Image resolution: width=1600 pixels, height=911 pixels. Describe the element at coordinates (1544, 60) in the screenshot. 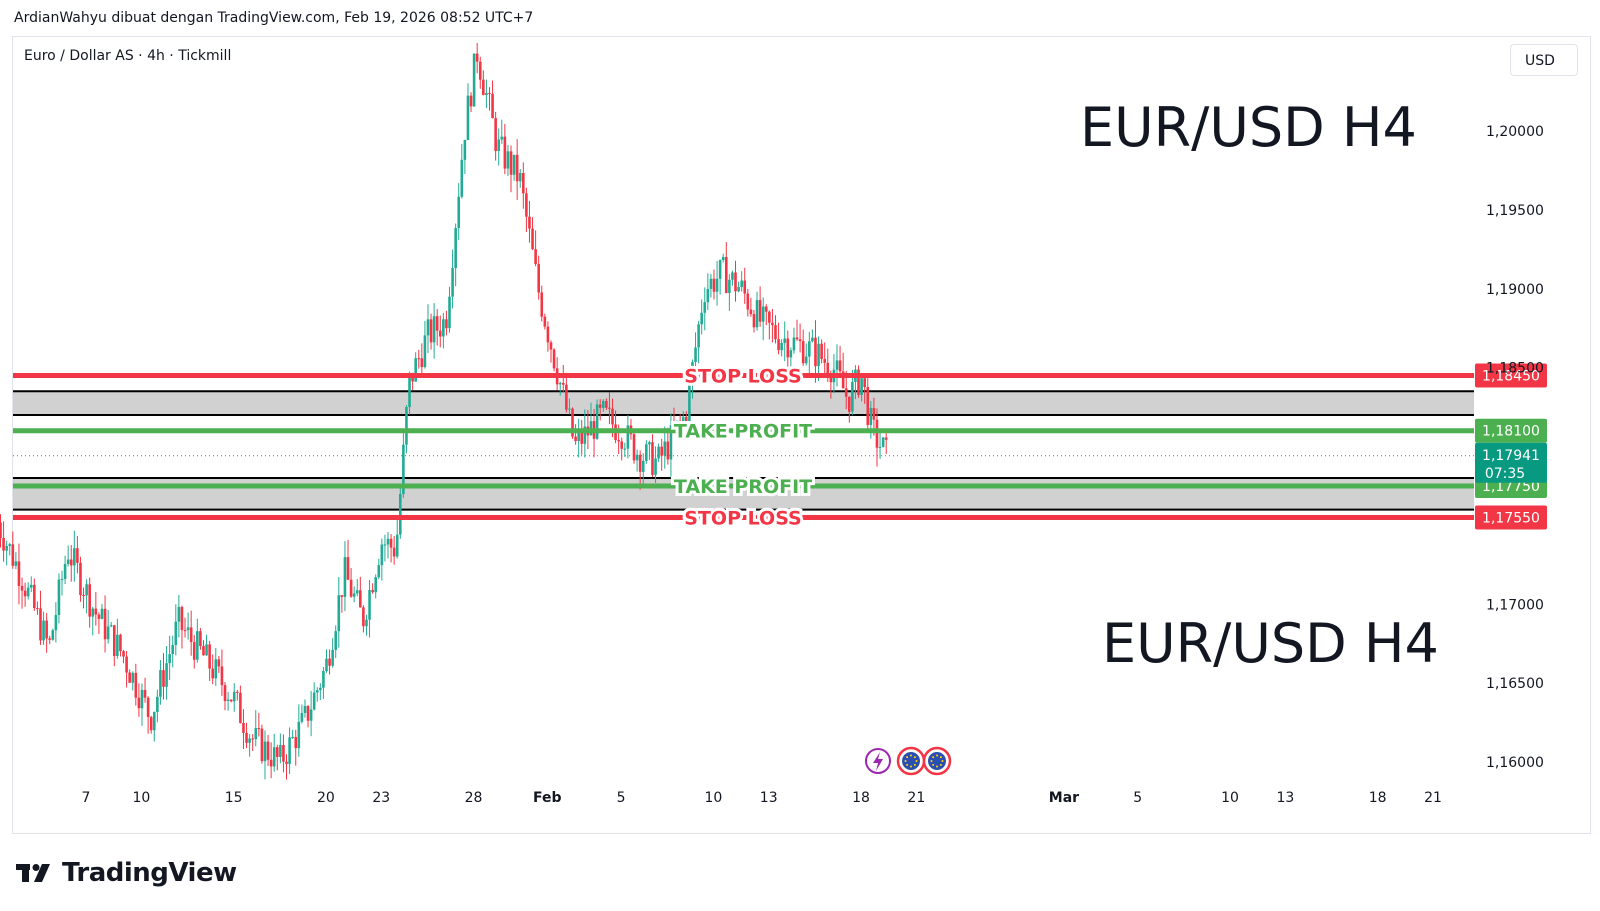

I see `currency-selector: USD` at that location.